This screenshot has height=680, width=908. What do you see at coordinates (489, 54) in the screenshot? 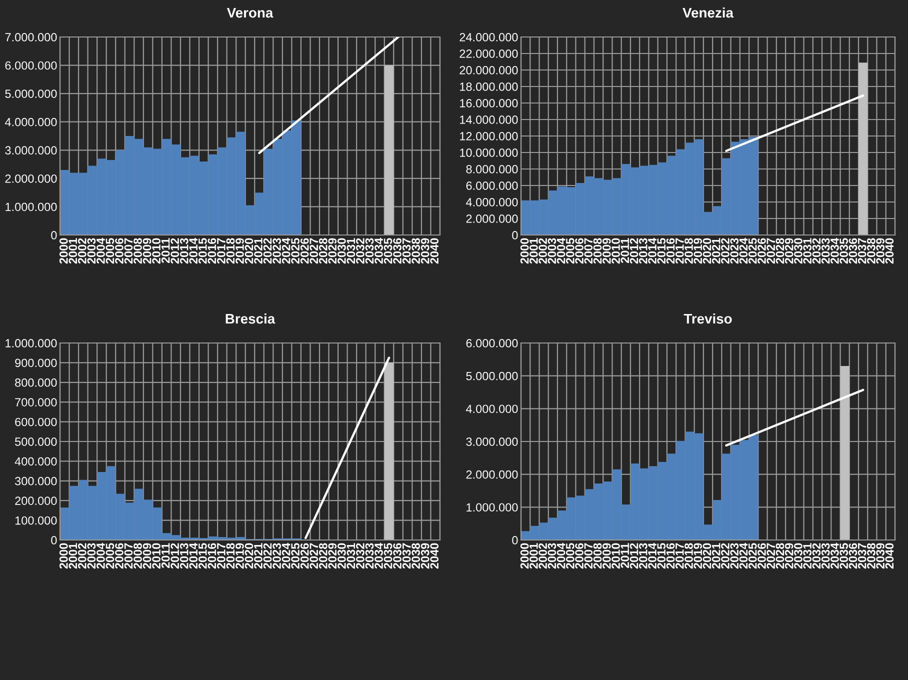
I see `y-tick-label: 22.000.000` at bounding box center [489, 54].